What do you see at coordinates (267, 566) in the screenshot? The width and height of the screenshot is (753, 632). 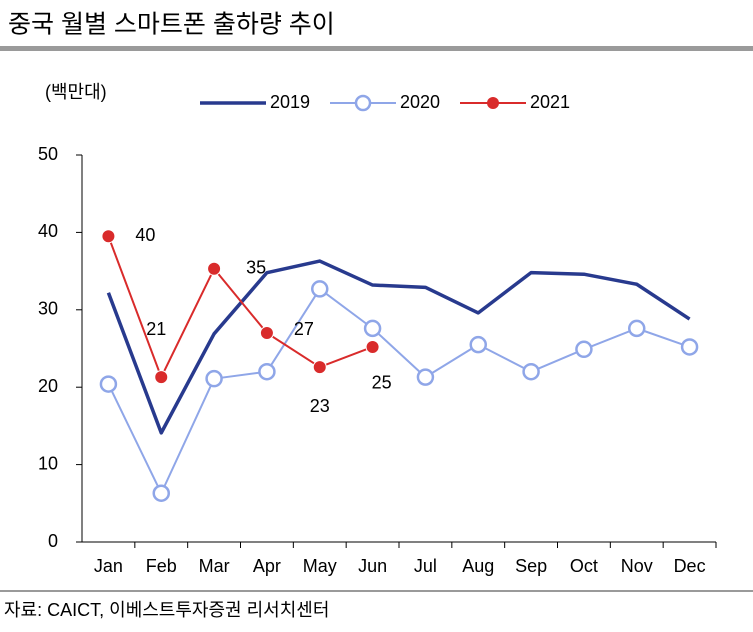 I see `x-tick-label: Apr` at bounding box center [267, 566].